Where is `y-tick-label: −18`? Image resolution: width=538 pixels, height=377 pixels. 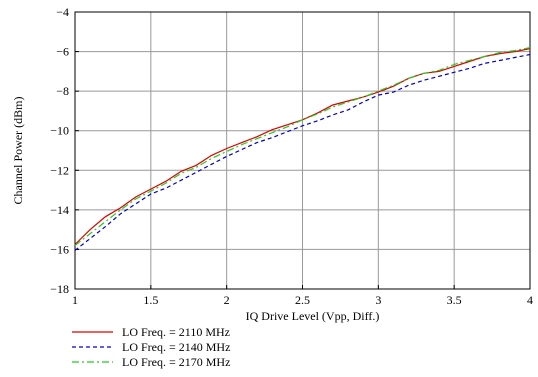
y-tick-label: −18 is located at coordinates (59, 289).